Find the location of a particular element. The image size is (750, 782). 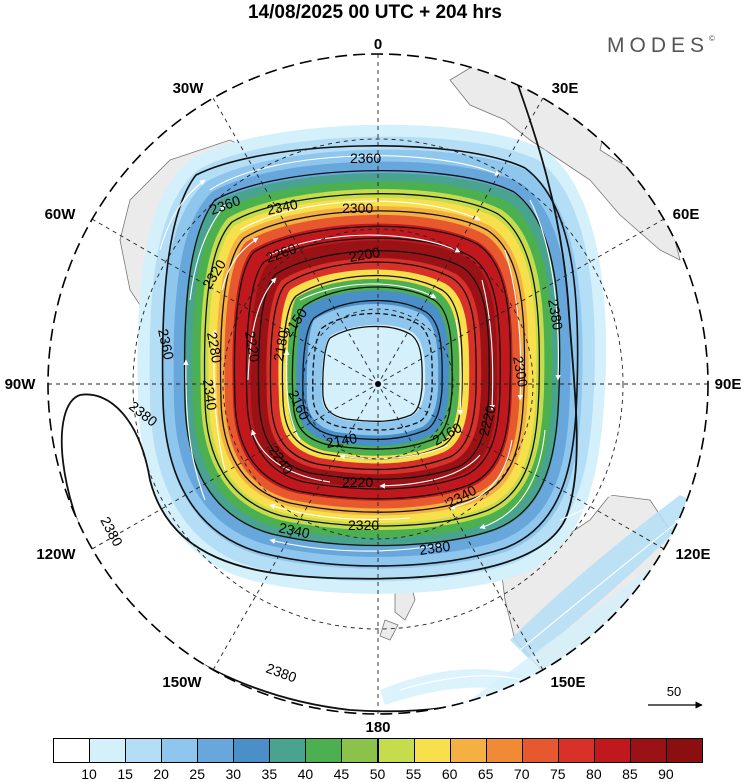

colorbar-tick-label: 10 is located at coordinates (89, 774).